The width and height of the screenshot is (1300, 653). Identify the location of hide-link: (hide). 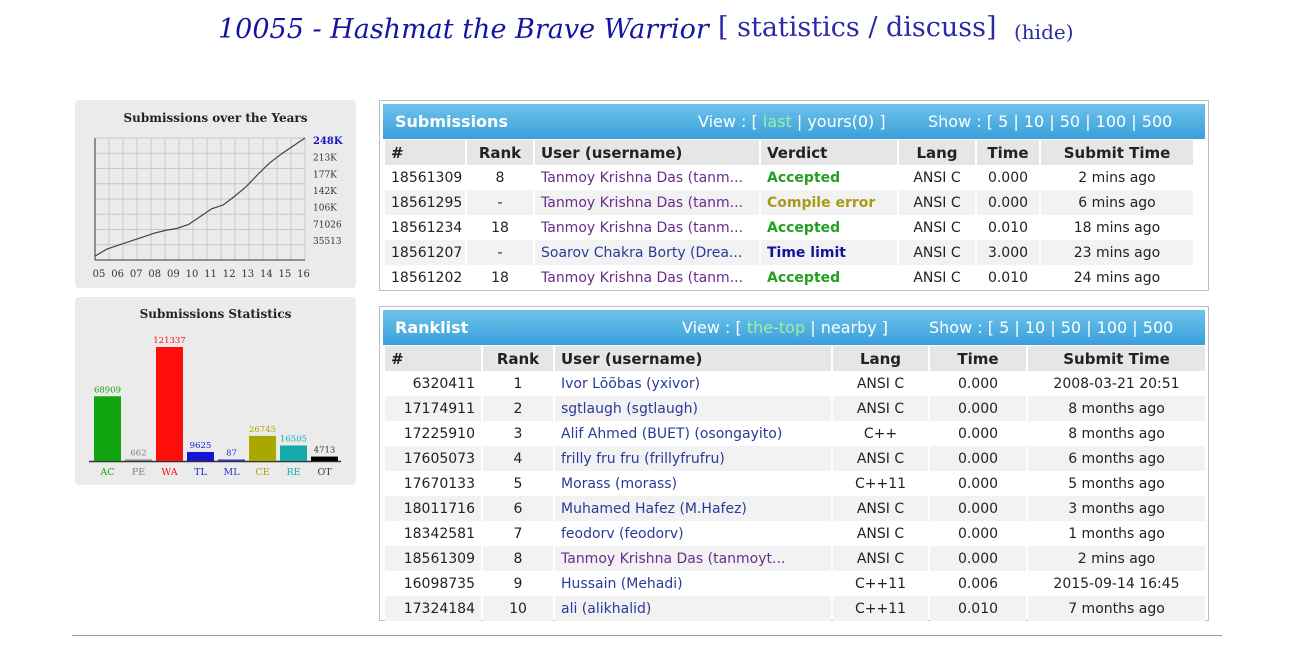
(1044, 32).